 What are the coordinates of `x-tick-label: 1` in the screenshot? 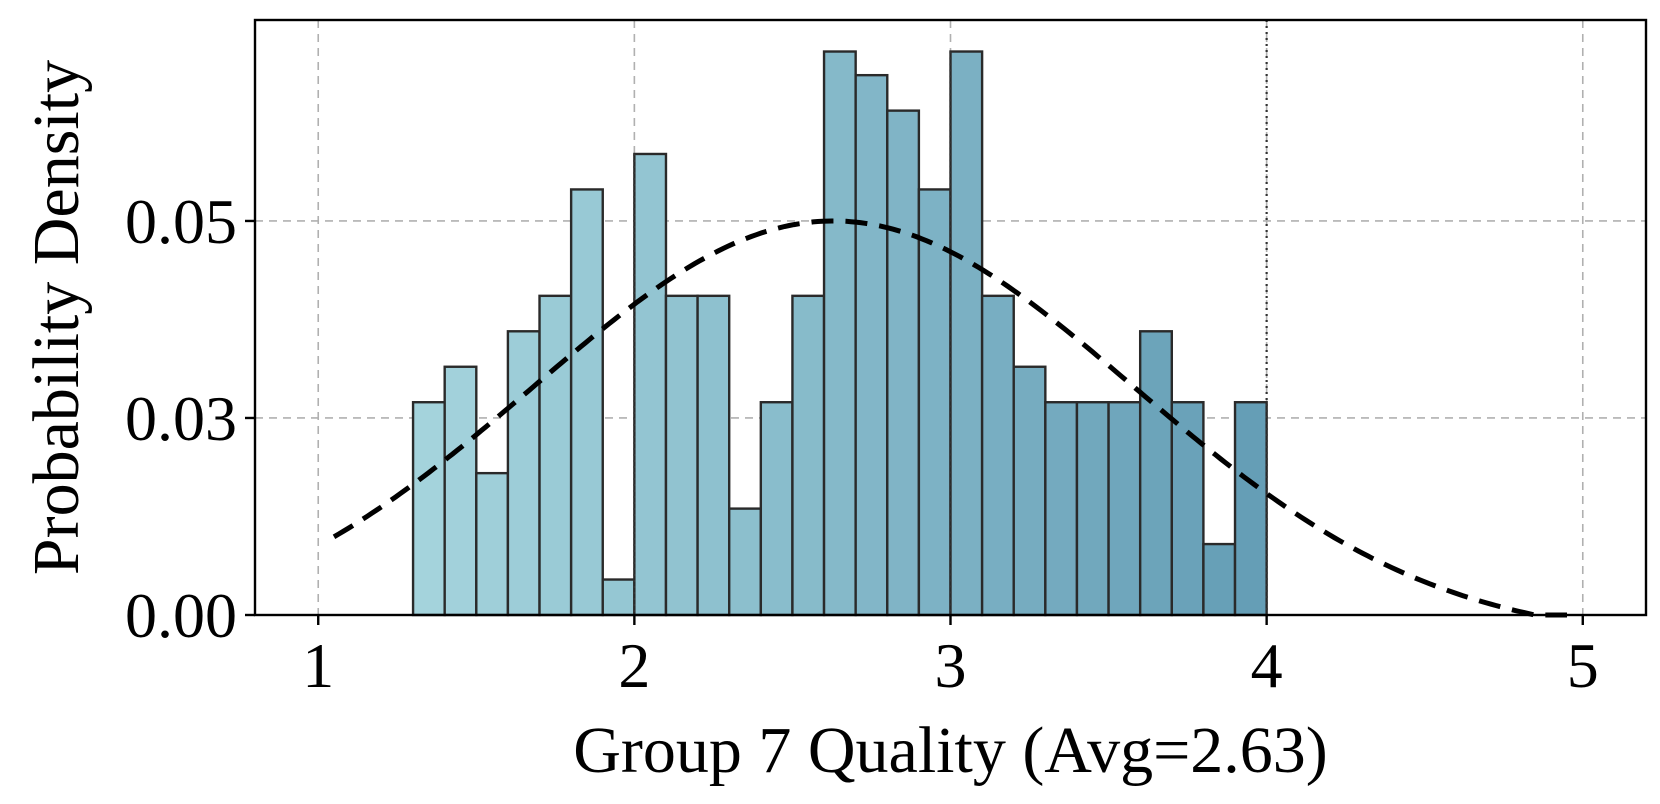 It's located at (318, 665).